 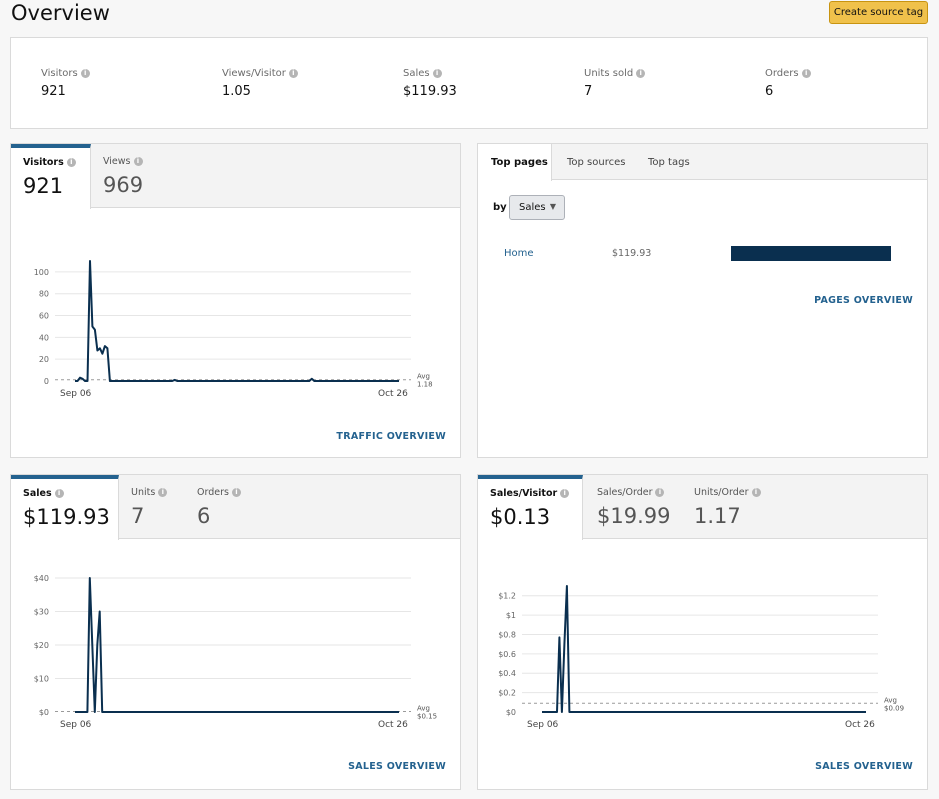 I want to click on sales-overview-link: SALES OVERVIEW, so click(x=397, y=766).